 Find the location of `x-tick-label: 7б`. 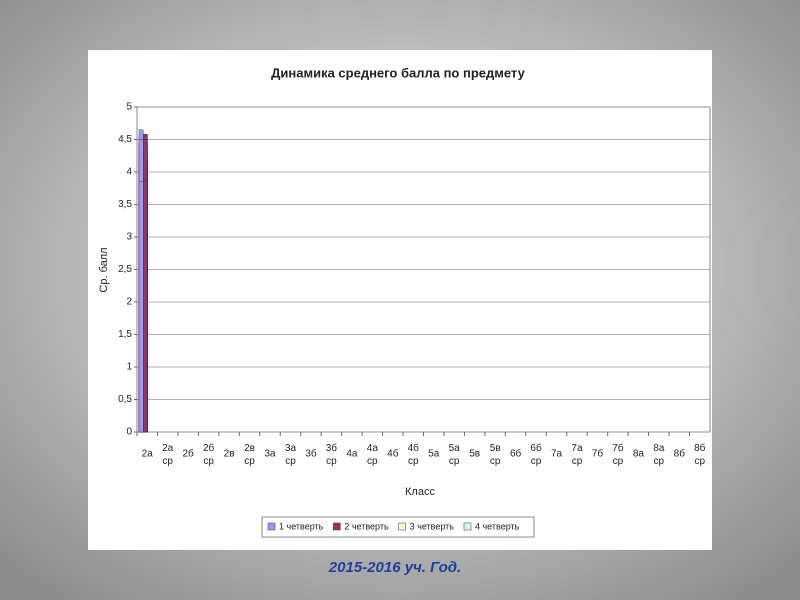

x-tick-label: 7б is located at coordinates (598, 454).